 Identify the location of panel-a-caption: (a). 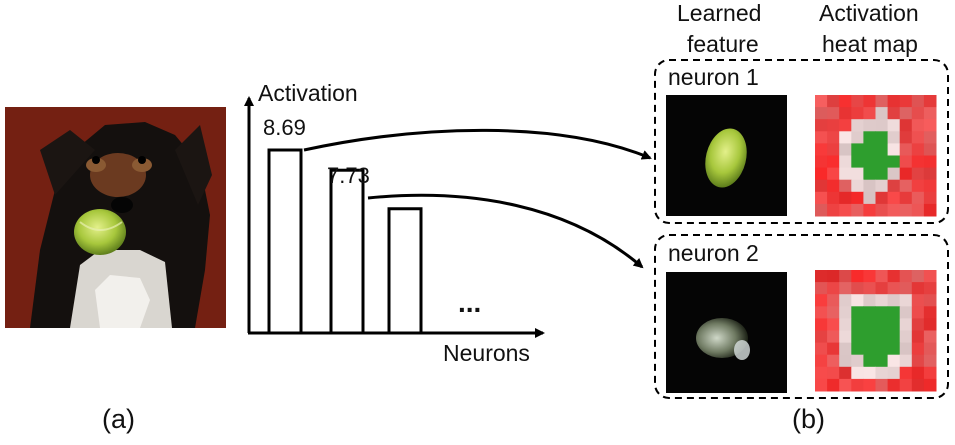
(118, 419).